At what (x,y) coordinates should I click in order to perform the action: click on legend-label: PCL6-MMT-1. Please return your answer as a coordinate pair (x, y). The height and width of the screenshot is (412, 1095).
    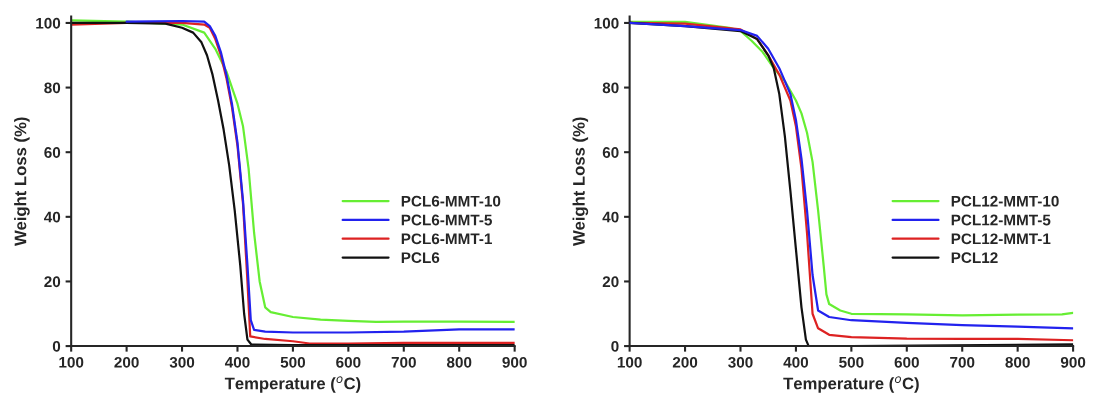
    Looking at the image, I should click on (446, 239).